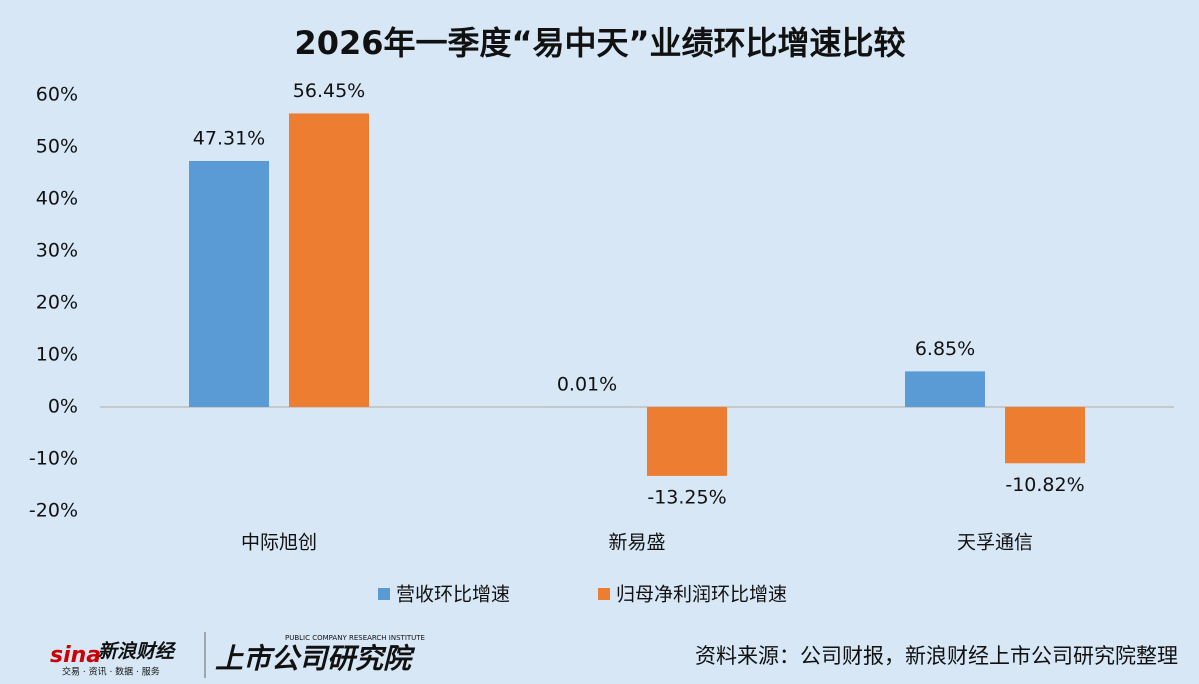  What do you see at coordinates (701, 595) in the screenshot?
I see `legend-label: 归母净利润环比增速` at bounding box center [701, 595].